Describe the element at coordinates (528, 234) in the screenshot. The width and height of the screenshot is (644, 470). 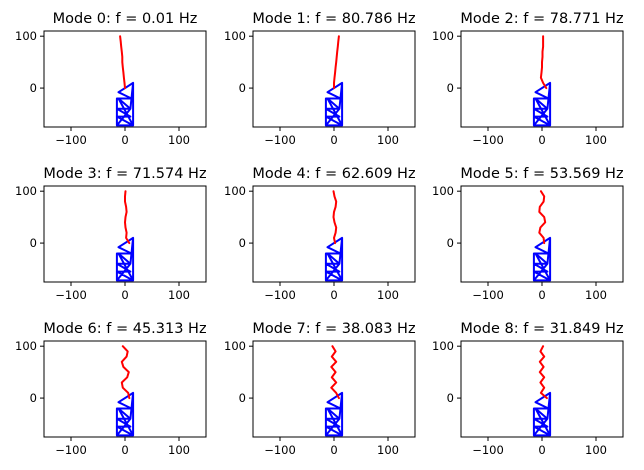
I see `subplot-mode-5: Mode 5: f = 53.569 Hz −100 0 100 0 100` at that location.